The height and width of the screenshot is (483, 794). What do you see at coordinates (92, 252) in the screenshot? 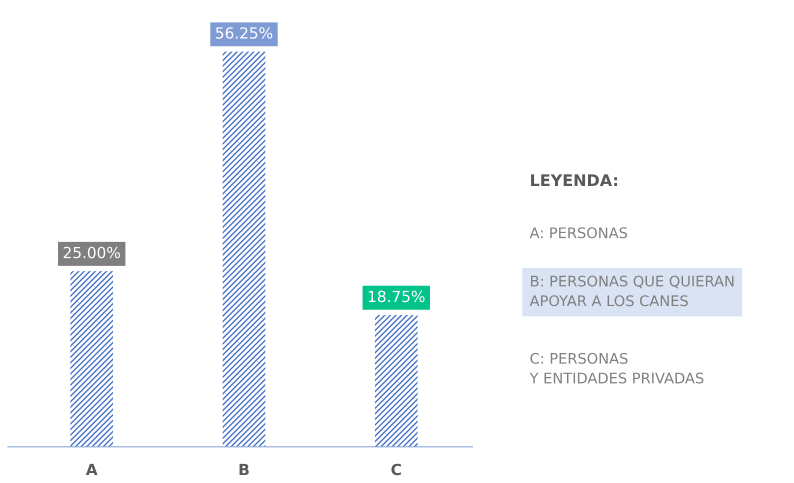
I see `data-label: 25.00%` at bounding box center [92, 252].